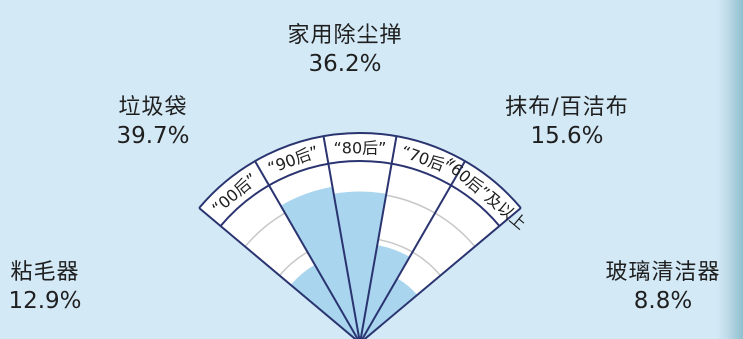 This screenshot has width=743, height=339. Describe the element at coordinates (663, 300) in the screenshot. I see `category-value: 8.8%` at that location.